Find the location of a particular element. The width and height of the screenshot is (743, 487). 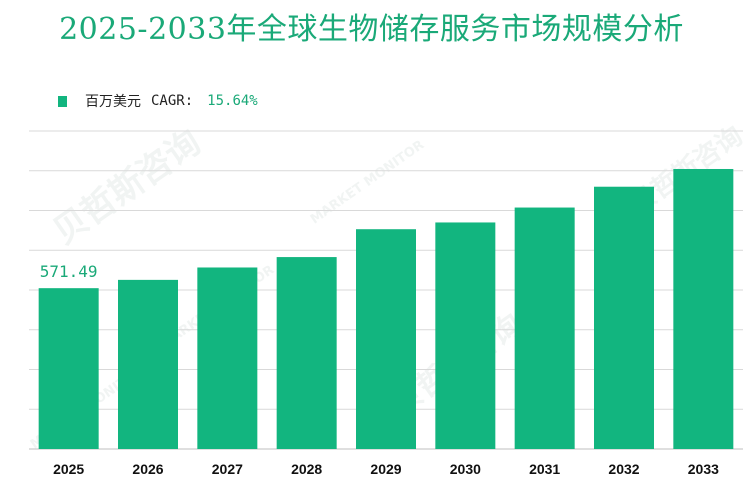

x-tick-label: 2033 is located at coordinates (703, 469).